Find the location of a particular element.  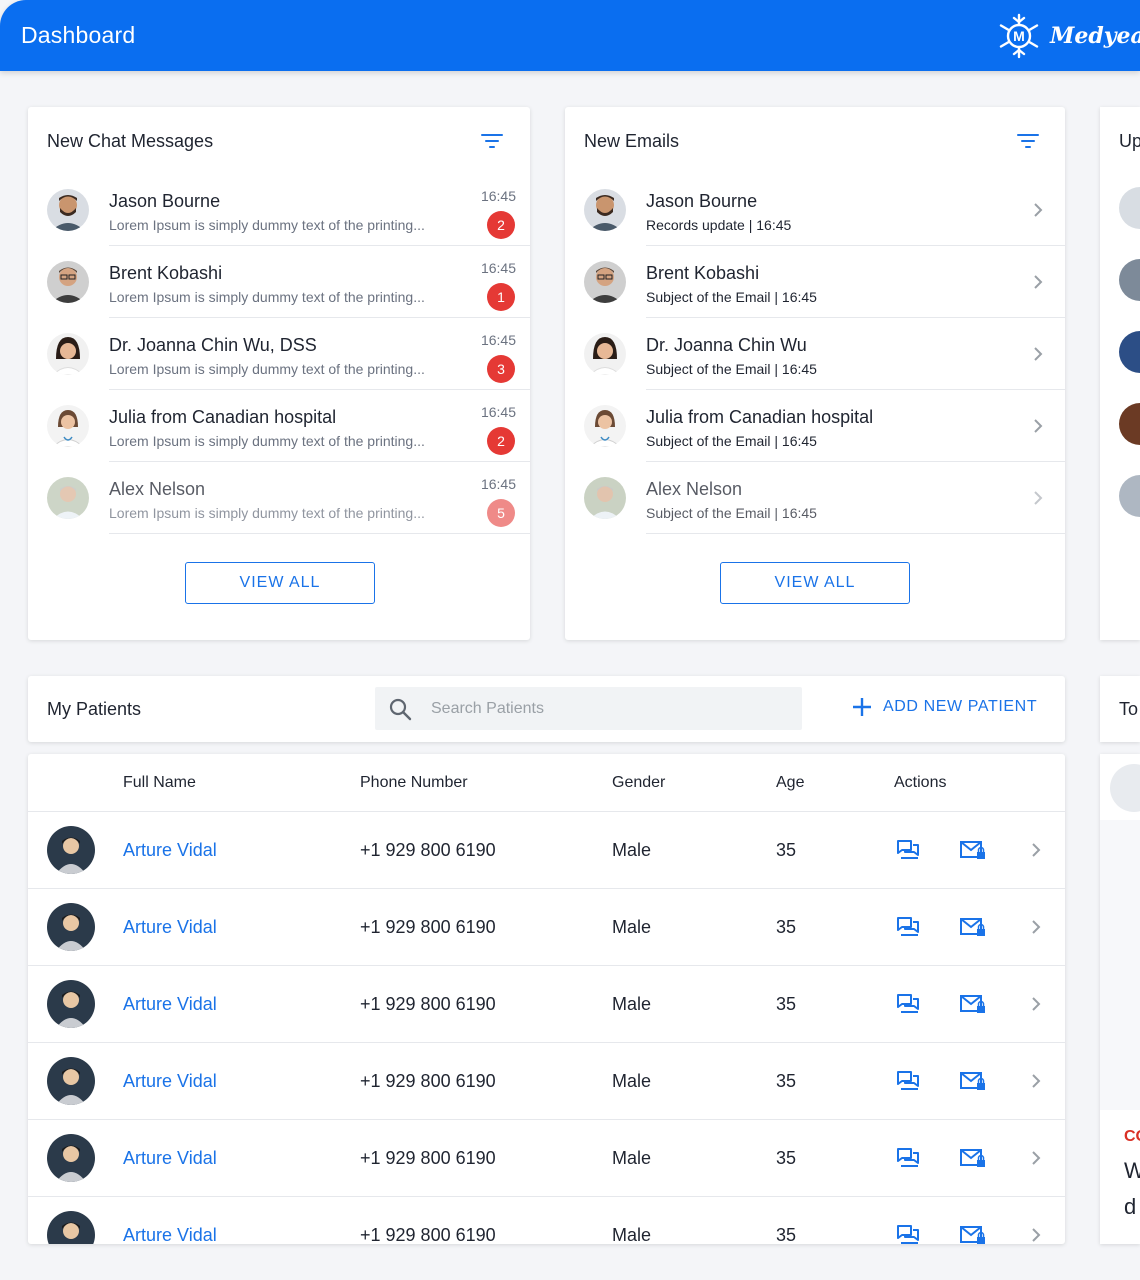

column-header-age: Age is located at coordinates (790, 782).